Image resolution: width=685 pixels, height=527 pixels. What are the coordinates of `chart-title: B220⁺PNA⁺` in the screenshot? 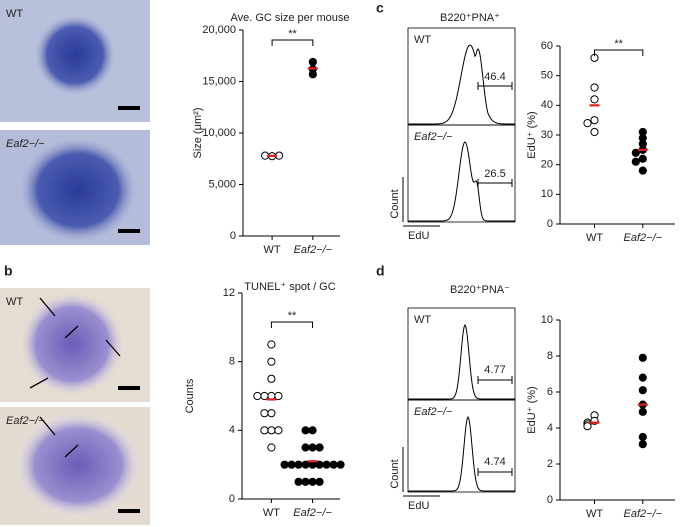 It's located at (470, 18).